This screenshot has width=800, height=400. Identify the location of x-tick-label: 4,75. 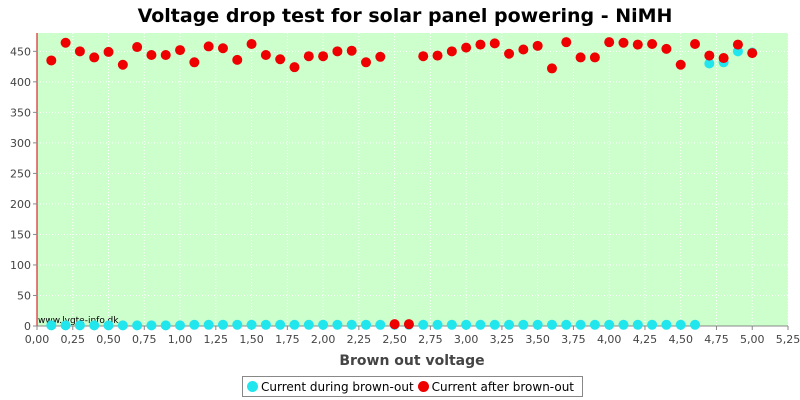
(716, 339).